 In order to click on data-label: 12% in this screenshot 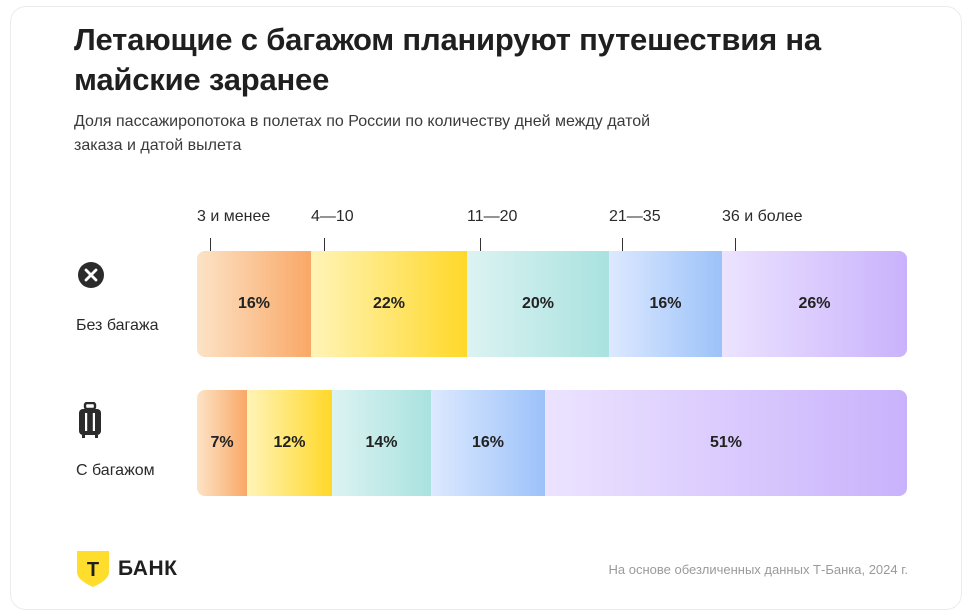, I will do `click(289, 442)`.